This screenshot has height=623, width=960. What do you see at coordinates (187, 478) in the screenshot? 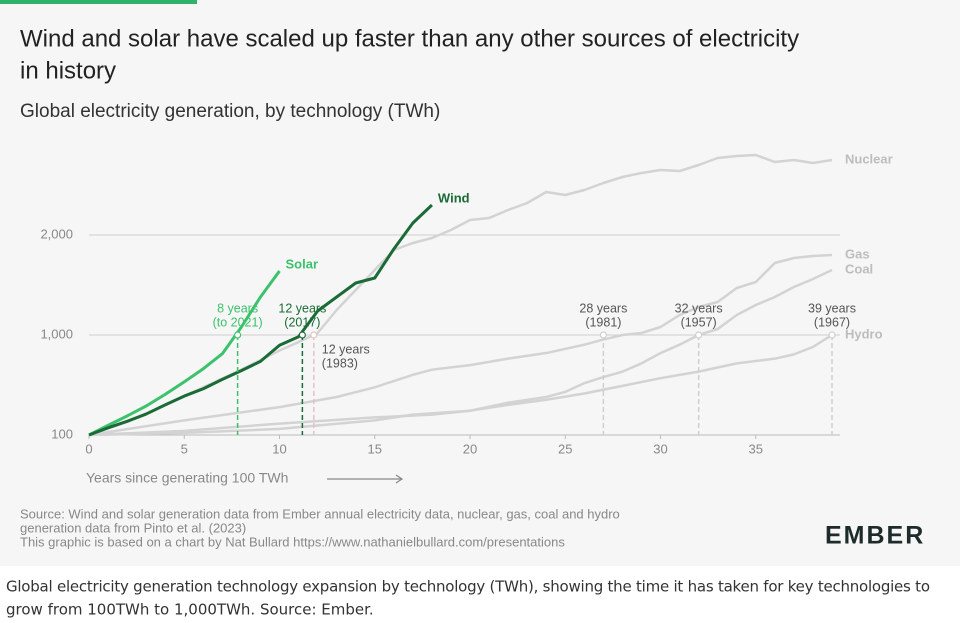
I see `x-axis-label: Years since generating 100 TWh` at bounding box center [187, 478].